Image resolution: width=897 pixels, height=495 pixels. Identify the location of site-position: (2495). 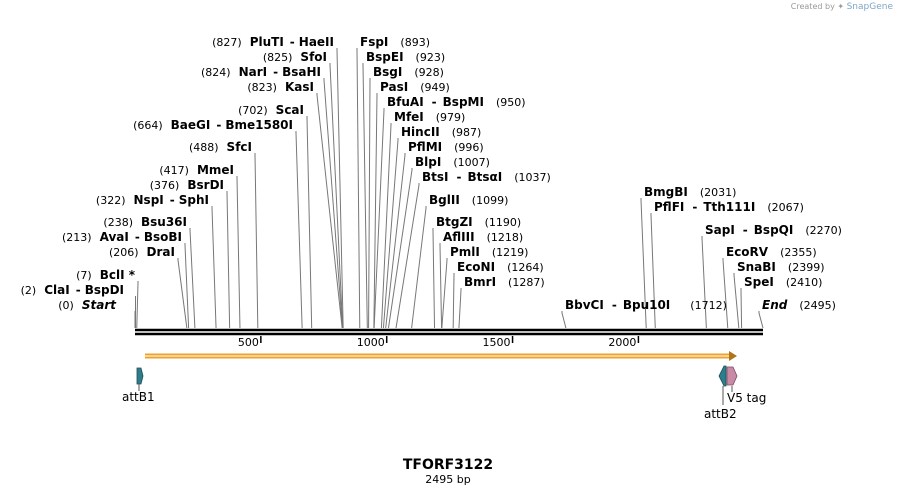
(817, 305).